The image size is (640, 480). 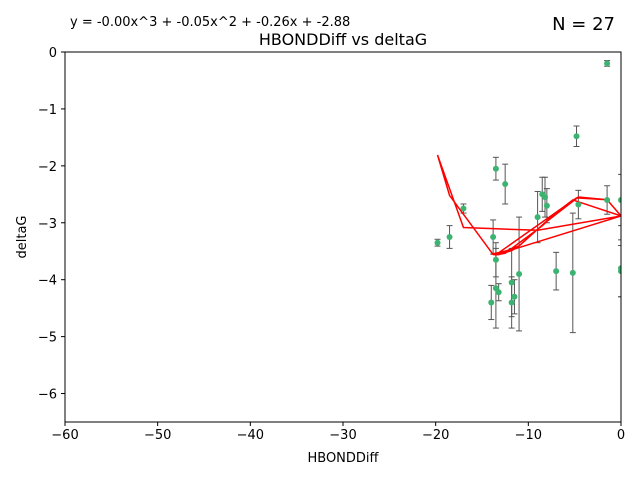 What do you see at coordinates (342, 435) in the screenshot?
I see `x-tick-label: −30` at bounding box center [342, 435].